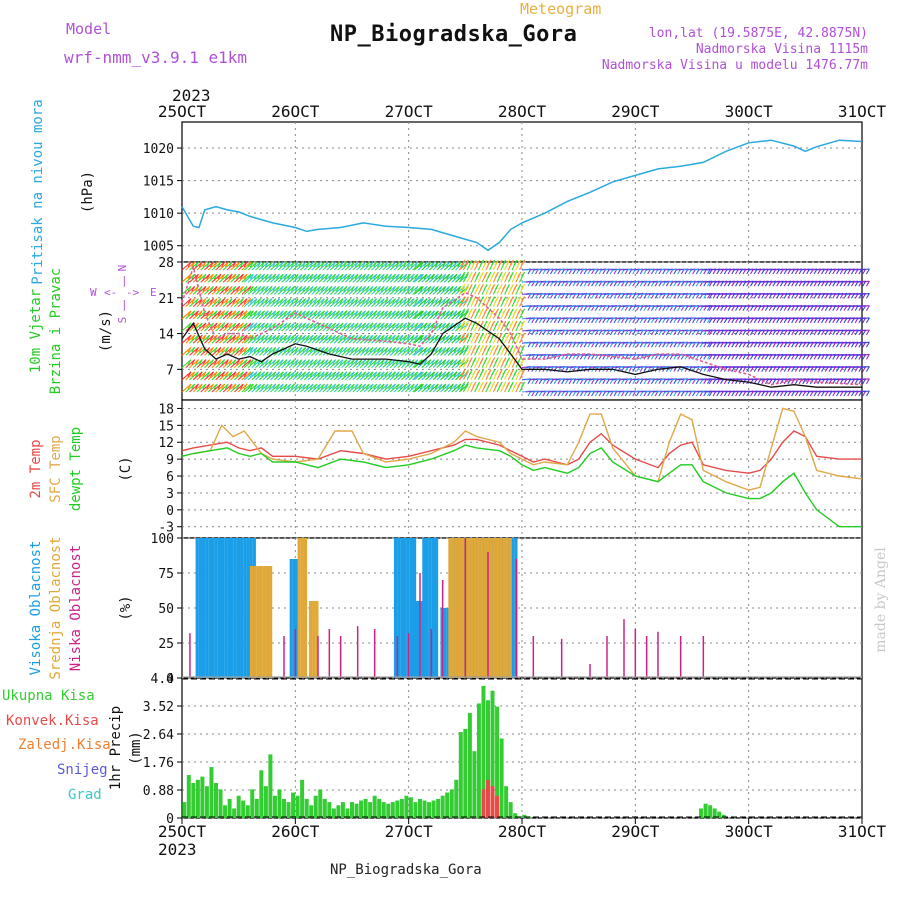 This screenshot has height=900, width=900. Describe the element at coordinates (136, 748) in the screenshot. I see `precip-ylabel: (mm)` at that location.